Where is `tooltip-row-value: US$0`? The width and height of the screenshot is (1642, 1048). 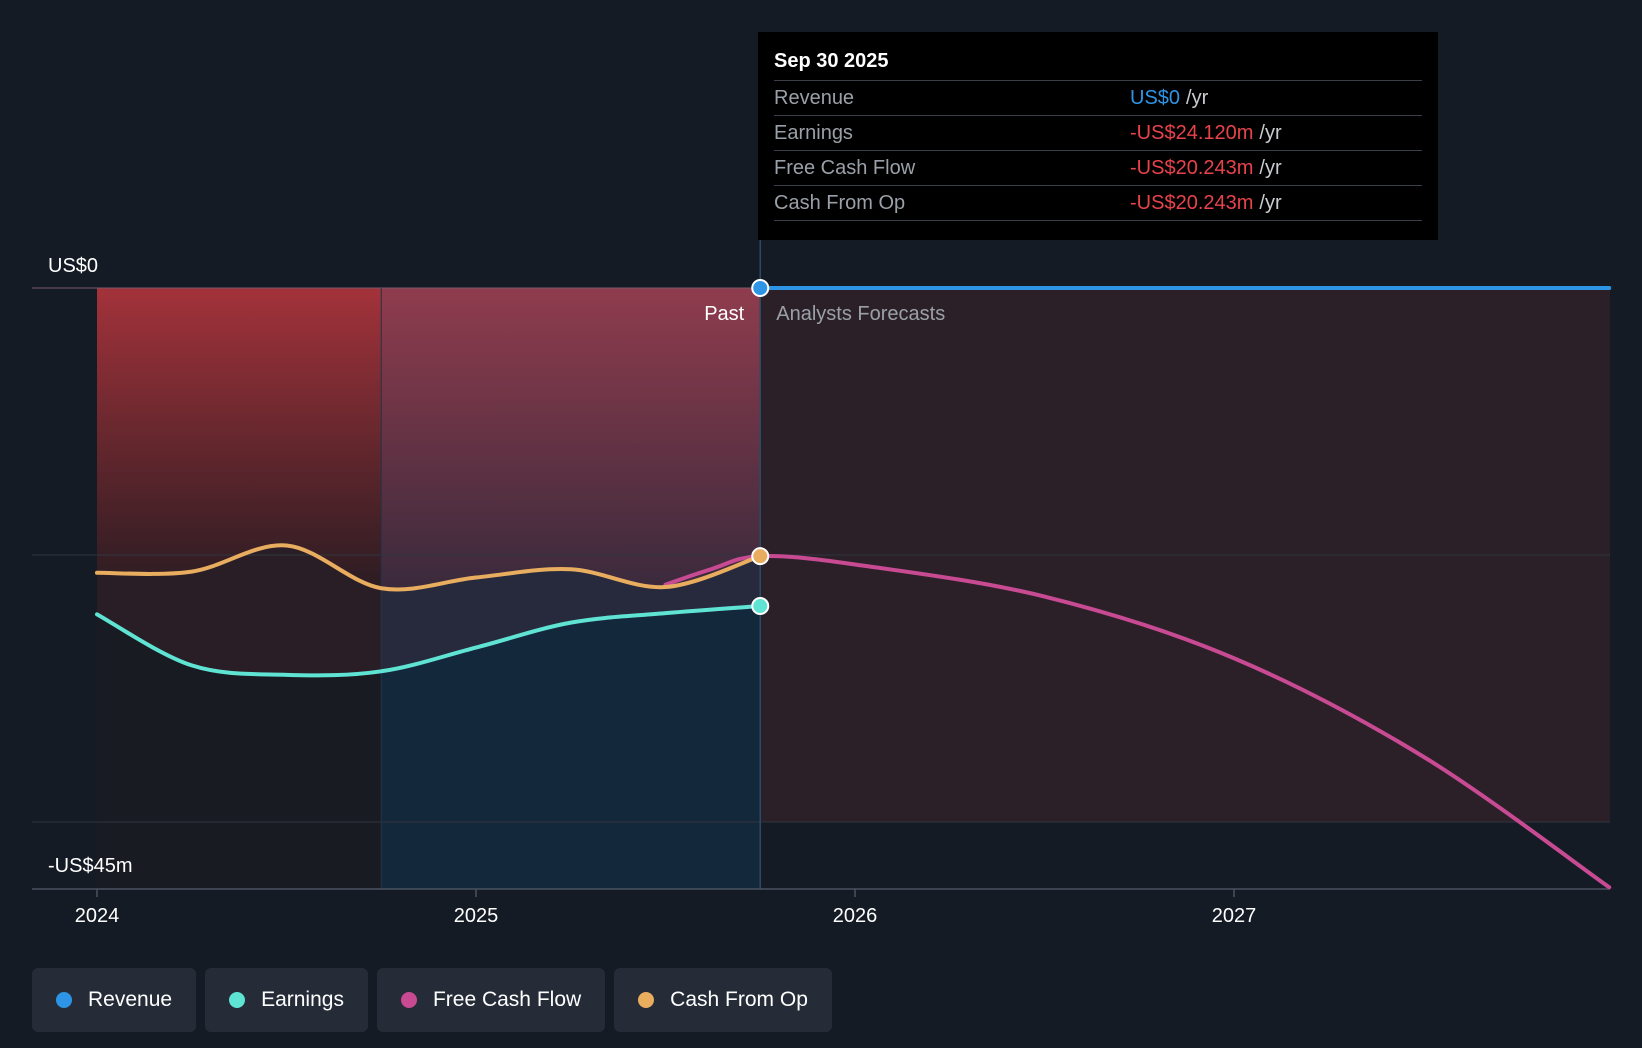 tooltip-row-value: US$0 is located at coordinates (1155, 98).